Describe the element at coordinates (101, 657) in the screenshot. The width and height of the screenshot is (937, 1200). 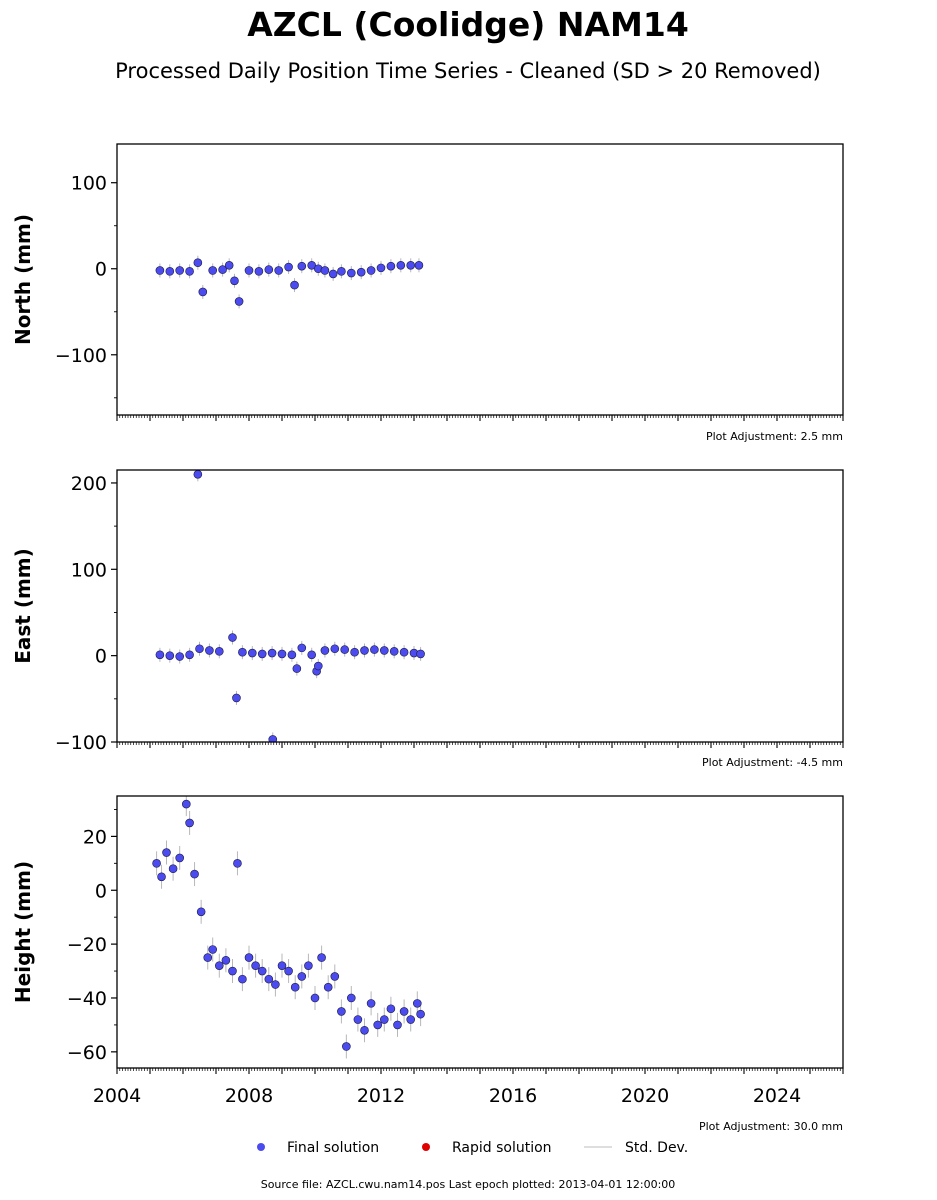
I see `east-ytick-label: 0` at that location.